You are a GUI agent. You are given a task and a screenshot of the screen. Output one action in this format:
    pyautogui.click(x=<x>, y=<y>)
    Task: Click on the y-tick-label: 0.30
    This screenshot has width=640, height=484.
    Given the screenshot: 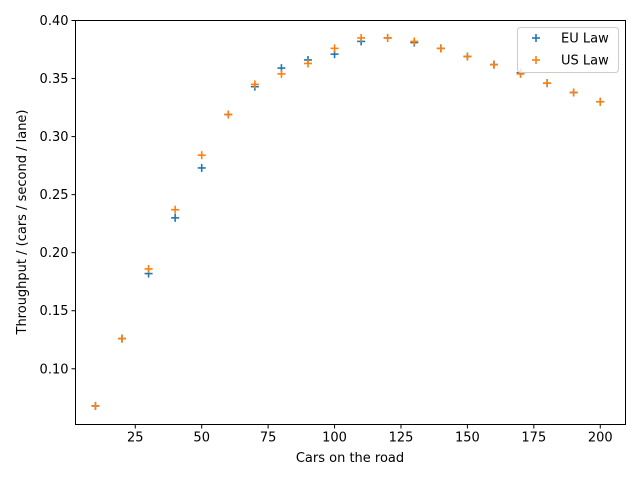 What is the action you would take?
    pyautogui.click(x=54, y=137)
    